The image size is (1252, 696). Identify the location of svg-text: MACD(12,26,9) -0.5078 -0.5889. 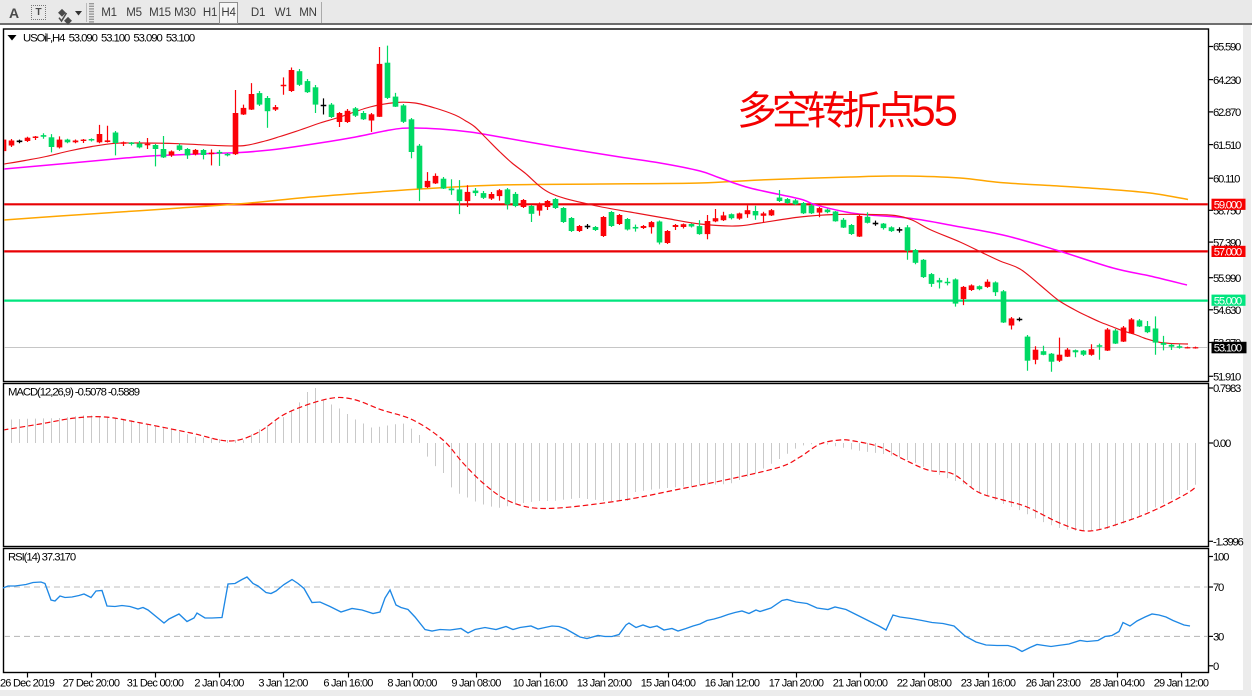
(74, 393).